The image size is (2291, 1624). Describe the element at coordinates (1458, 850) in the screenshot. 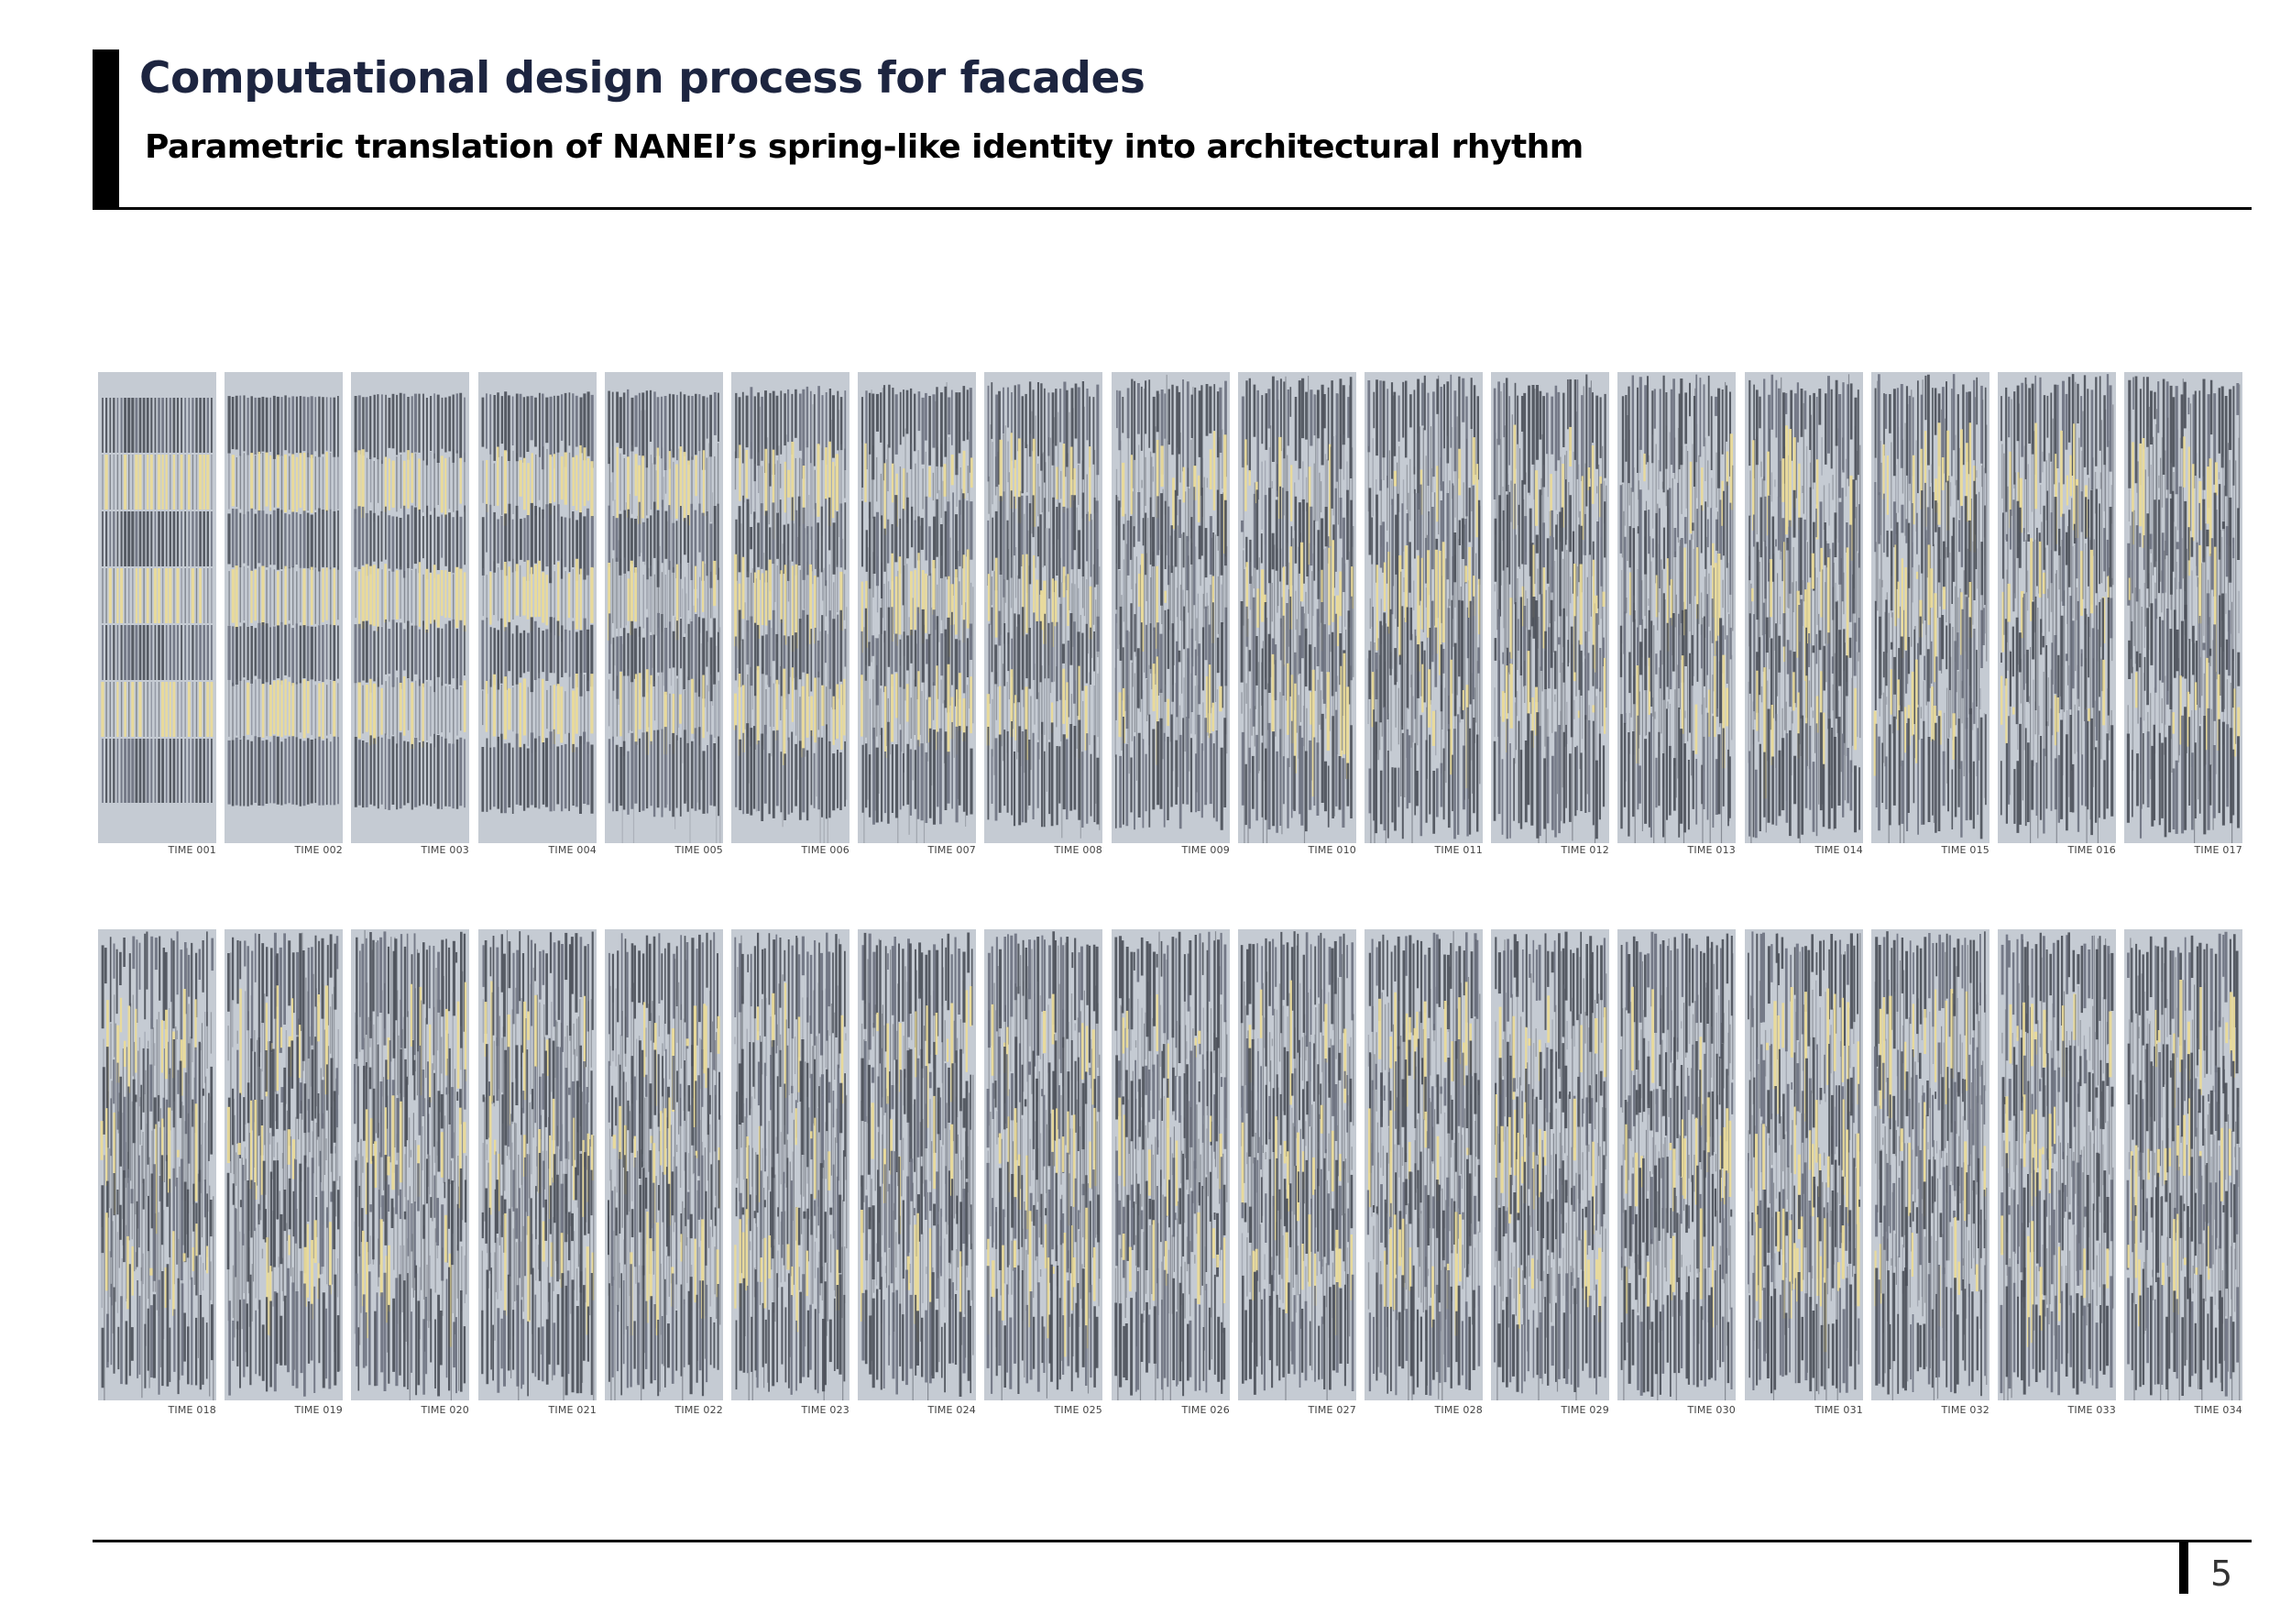

I see `frame-label: TIME 011` at that location.